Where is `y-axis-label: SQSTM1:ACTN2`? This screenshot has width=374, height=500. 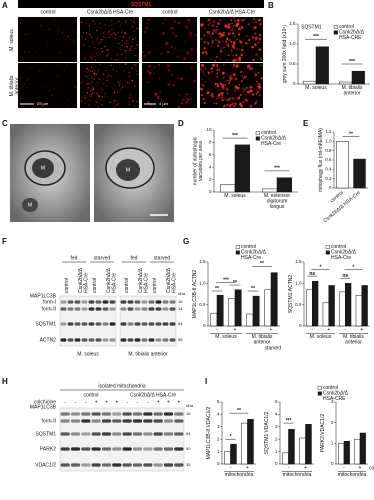 y-axis-label: SQSTM1:ACTN2 is located at coordinates (291, 294).